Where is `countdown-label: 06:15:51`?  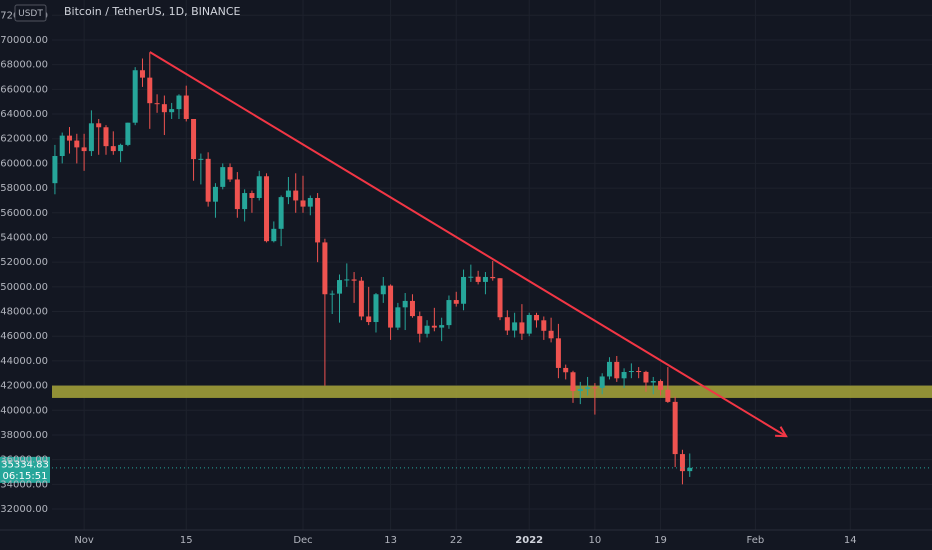
countdown-label: 06:15:51 is located at coordinates (25, 476).